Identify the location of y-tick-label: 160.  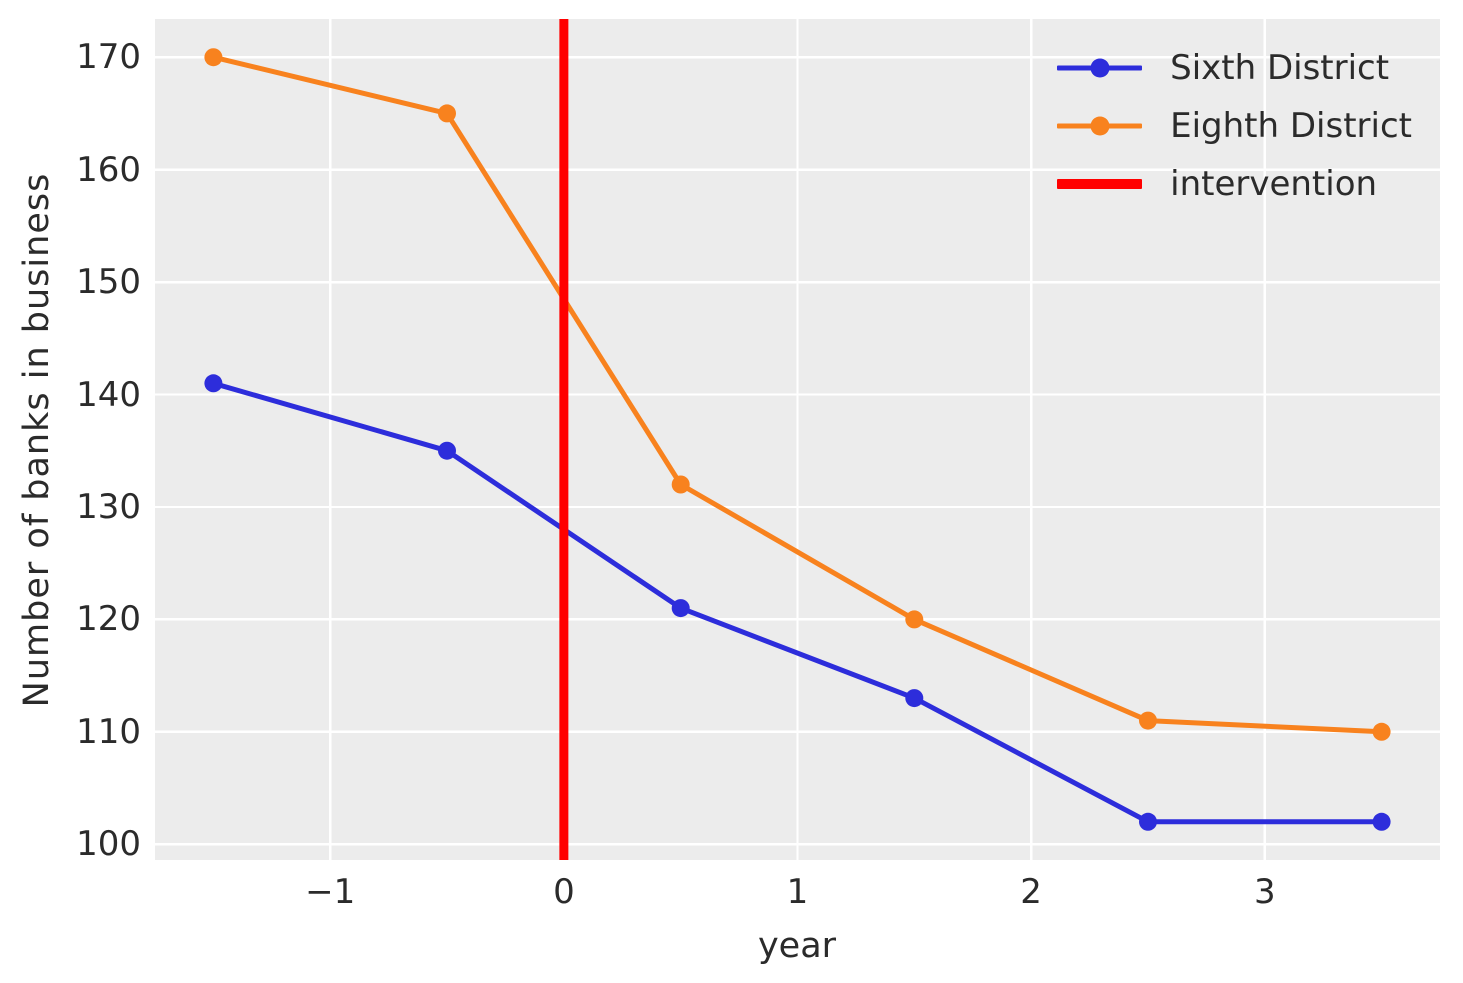
(108, 169).